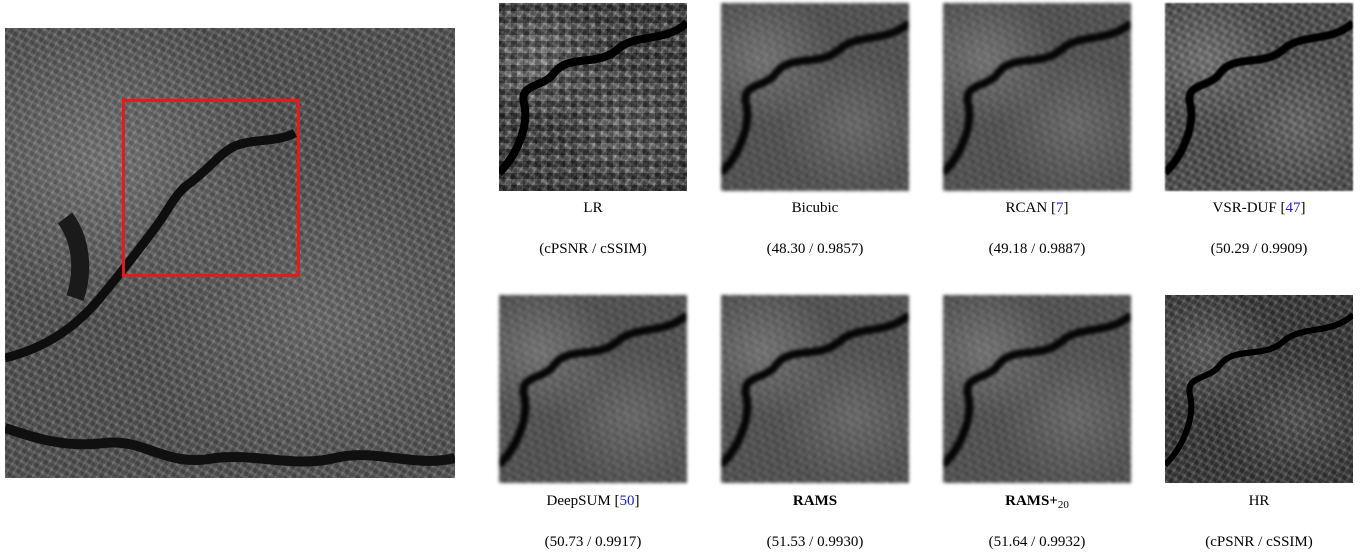 The height and width of the screenshot is (559, 1363). Describe the element at coordinates (593, 389) in the screenshot. I see `deepsum-thumbnail` at that location.